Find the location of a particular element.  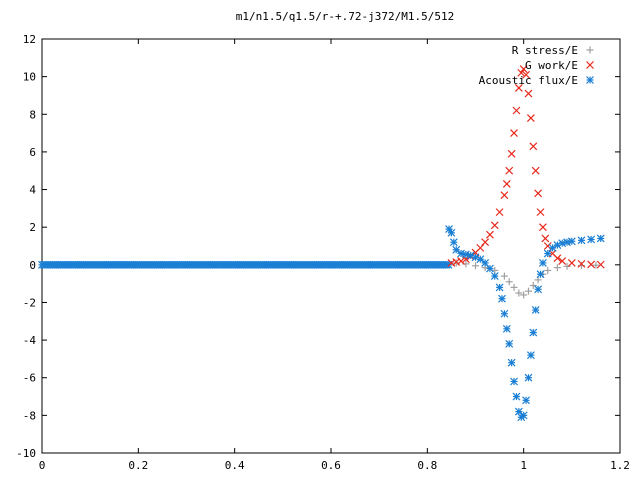

x-tick-label: 0.8 is located at coordinates (427, 465).